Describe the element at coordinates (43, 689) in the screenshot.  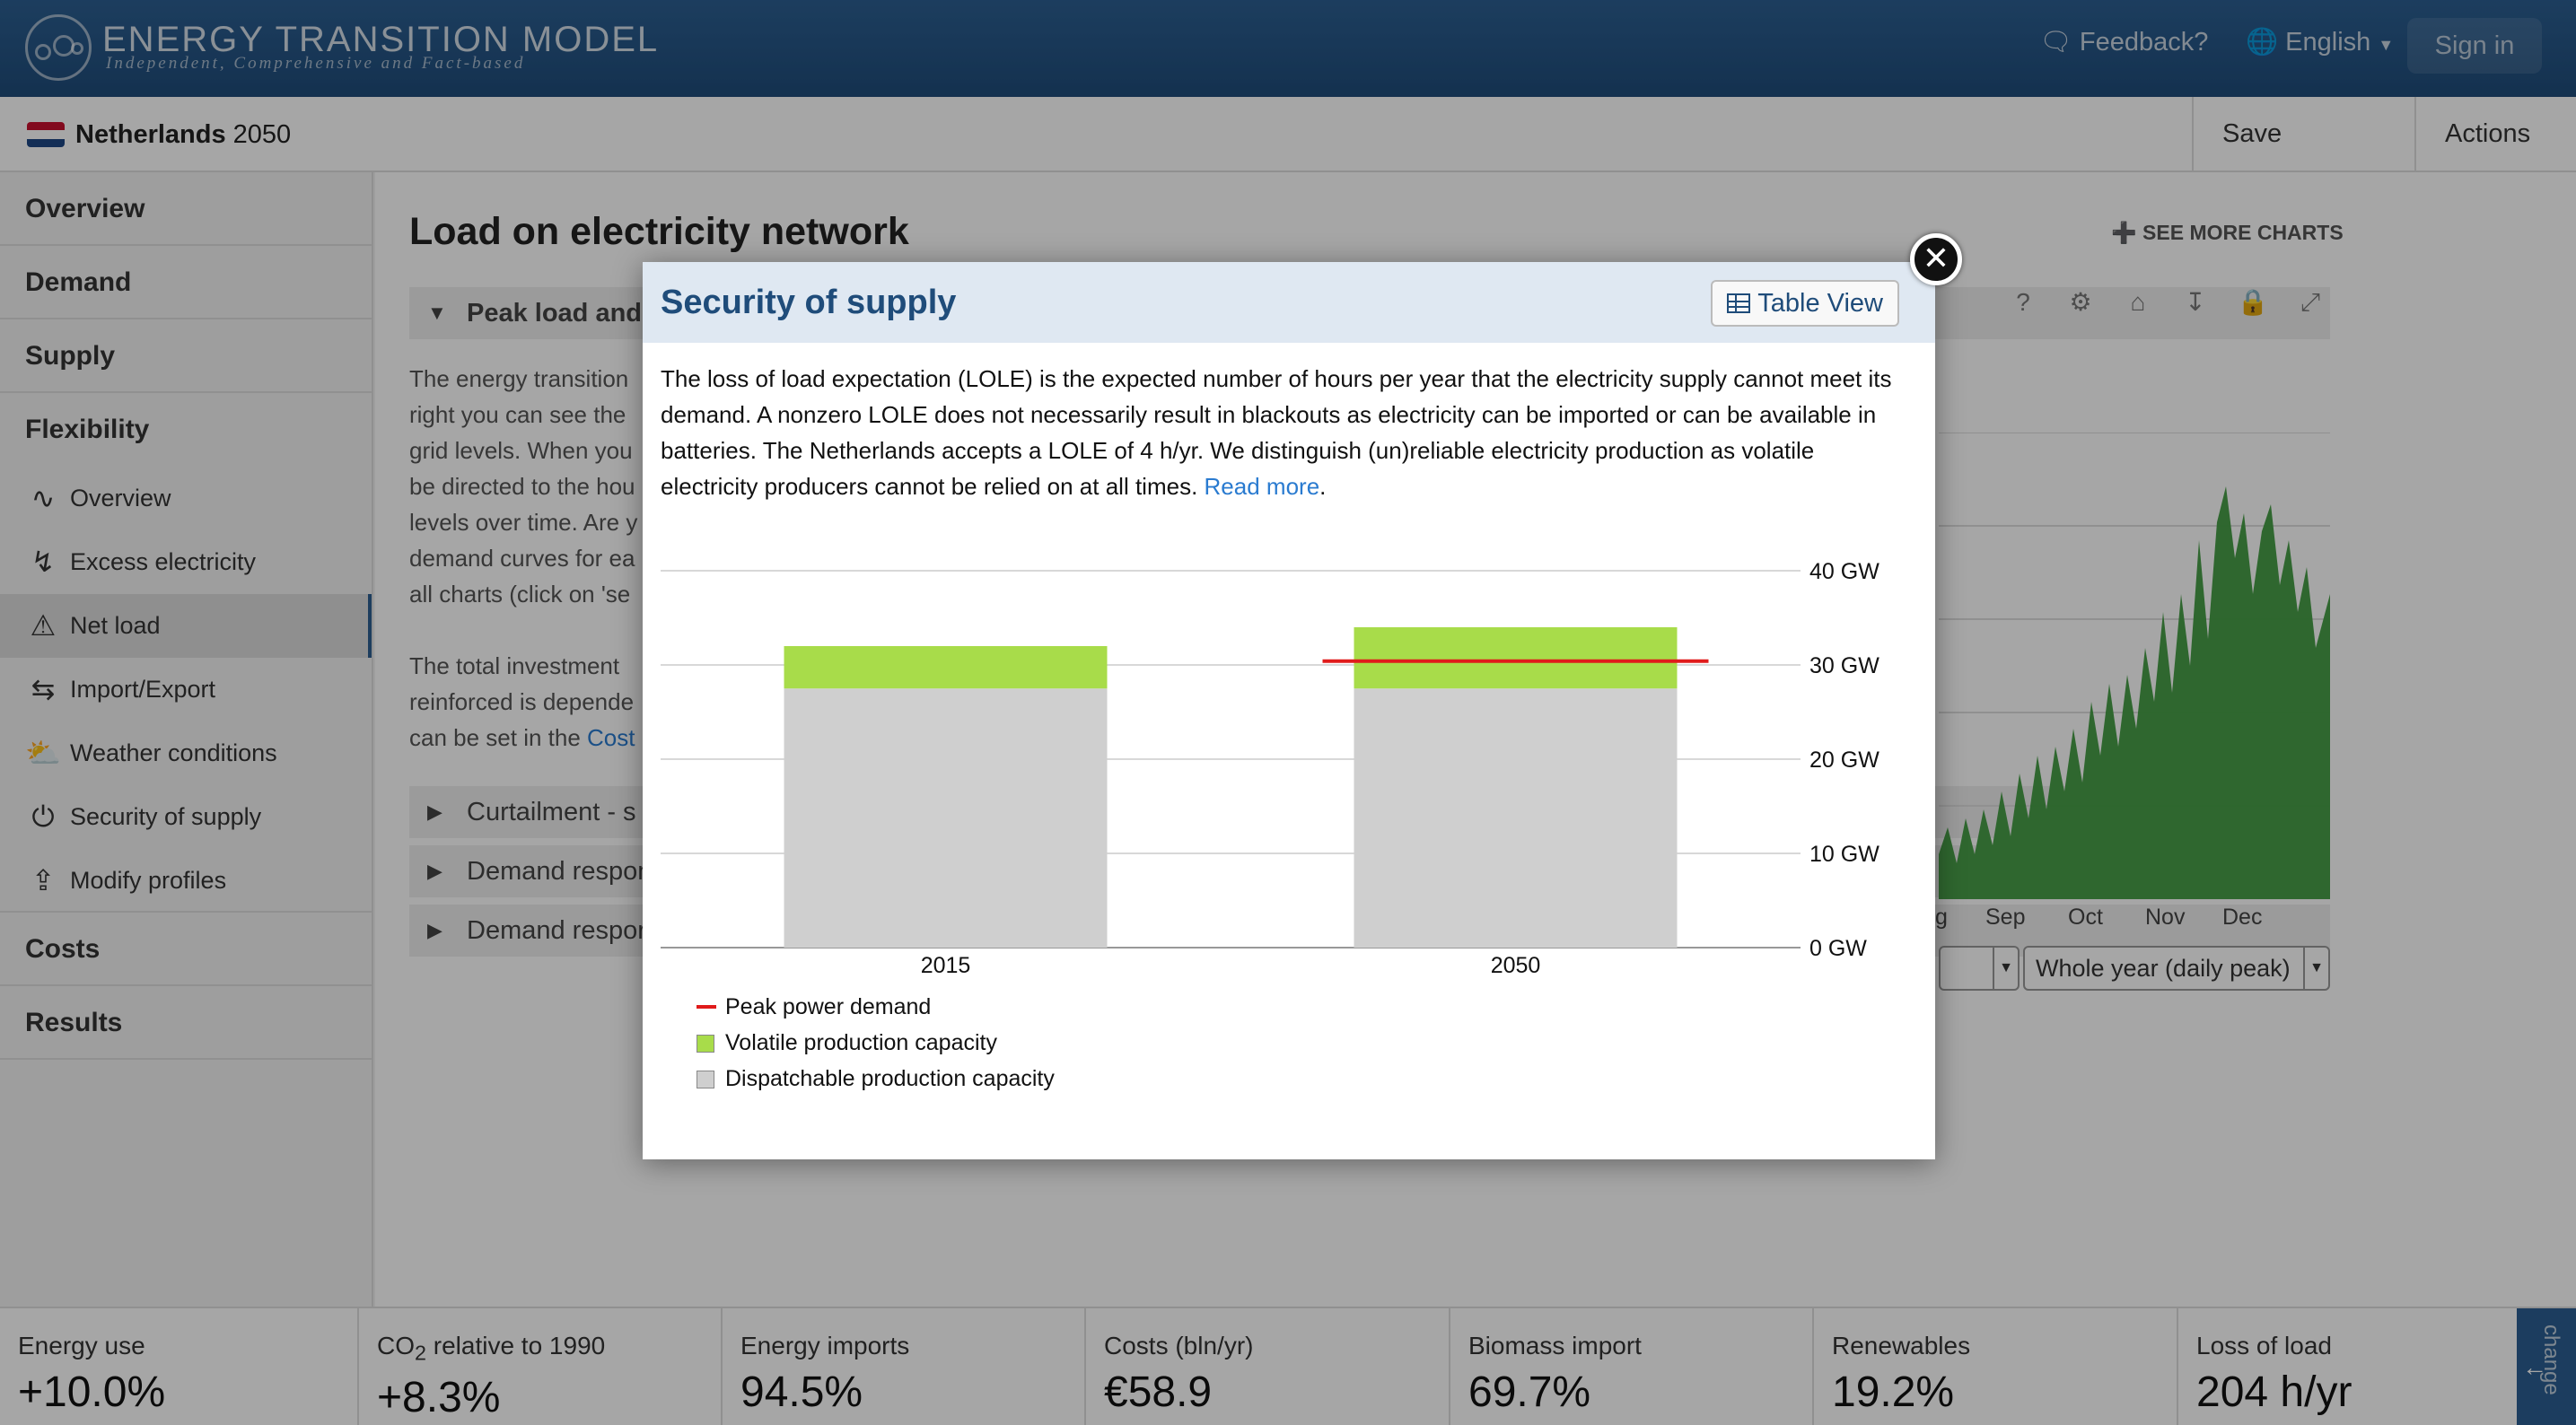
I see `exchange-icon: ⇆` at that location.